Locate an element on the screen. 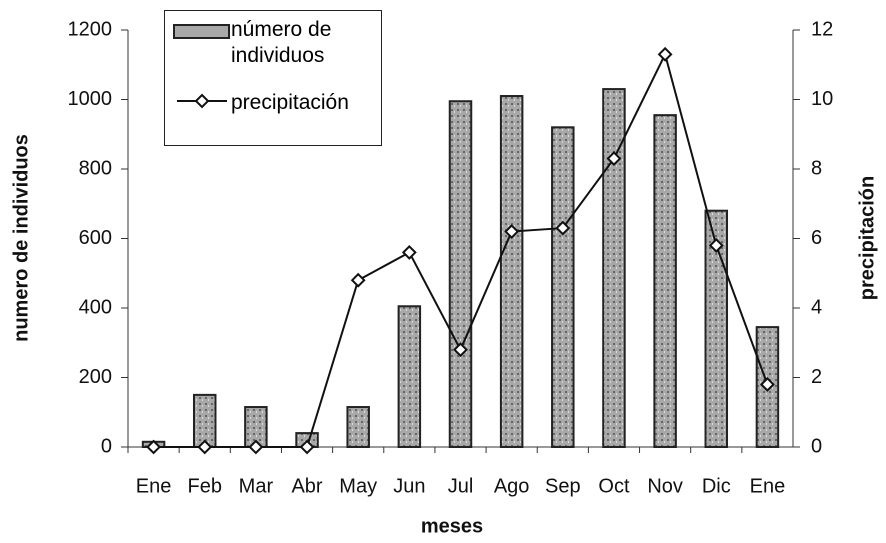  x-tick-label: Dic is located at coordinates (716, 486).